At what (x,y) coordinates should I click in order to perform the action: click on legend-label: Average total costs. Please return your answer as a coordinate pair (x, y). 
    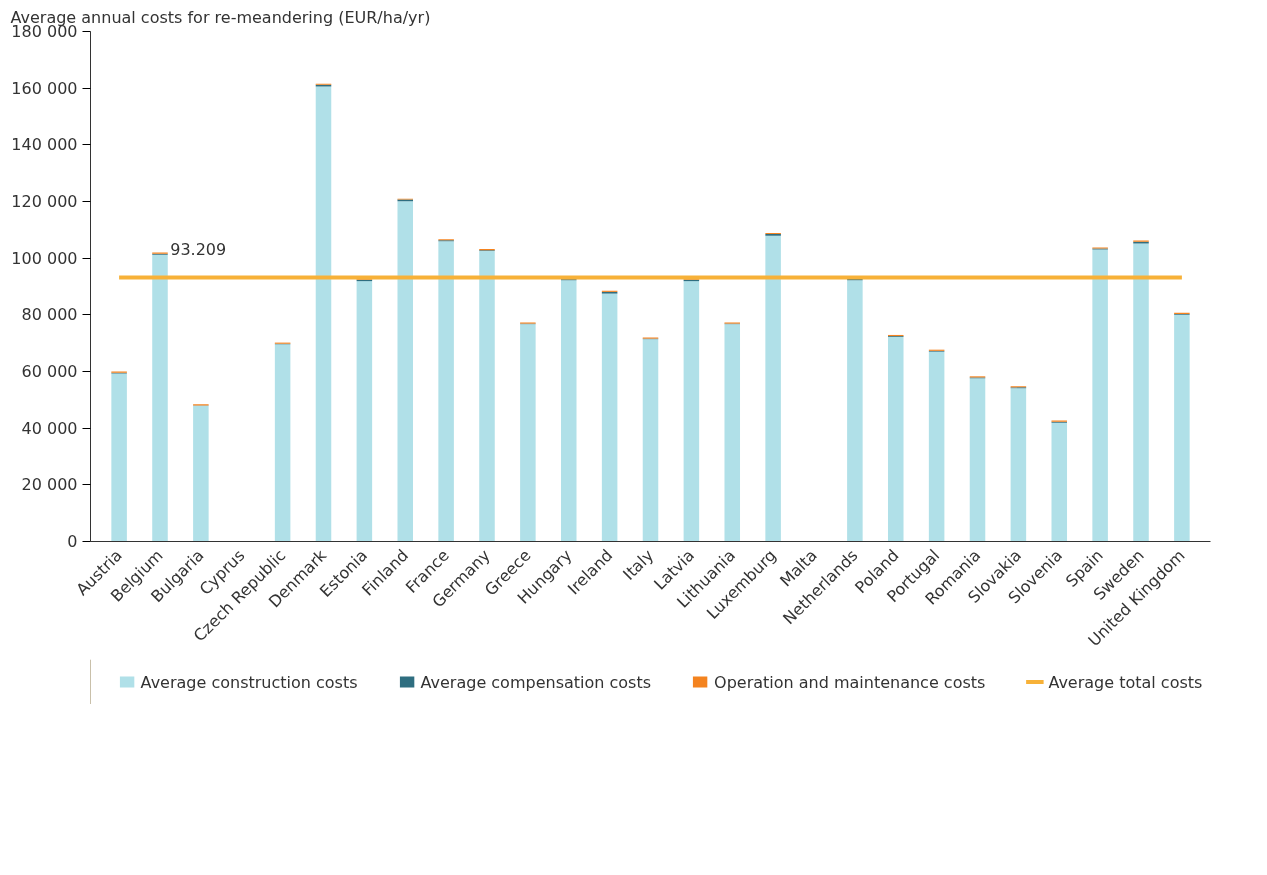
    Looking at the image, I should click on (1125, 681).